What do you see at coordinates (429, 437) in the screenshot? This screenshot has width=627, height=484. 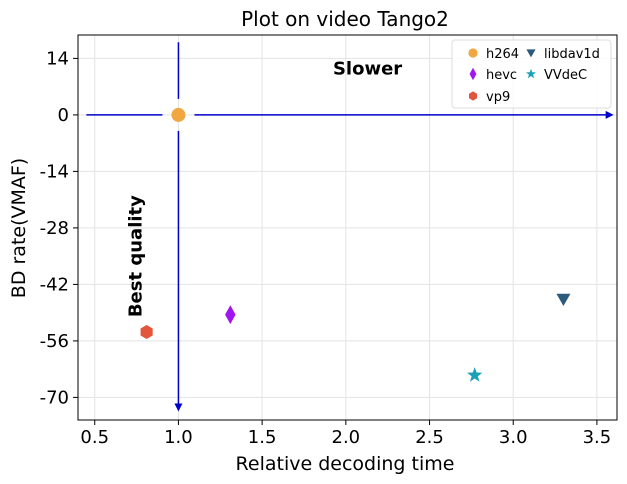 I see `x-tick-label: 2.5` at bounding box center [429, 437].